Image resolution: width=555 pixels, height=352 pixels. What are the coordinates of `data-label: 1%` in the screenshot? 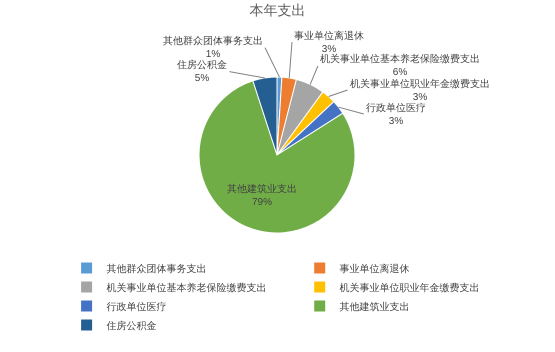 It's located at (213, 54).